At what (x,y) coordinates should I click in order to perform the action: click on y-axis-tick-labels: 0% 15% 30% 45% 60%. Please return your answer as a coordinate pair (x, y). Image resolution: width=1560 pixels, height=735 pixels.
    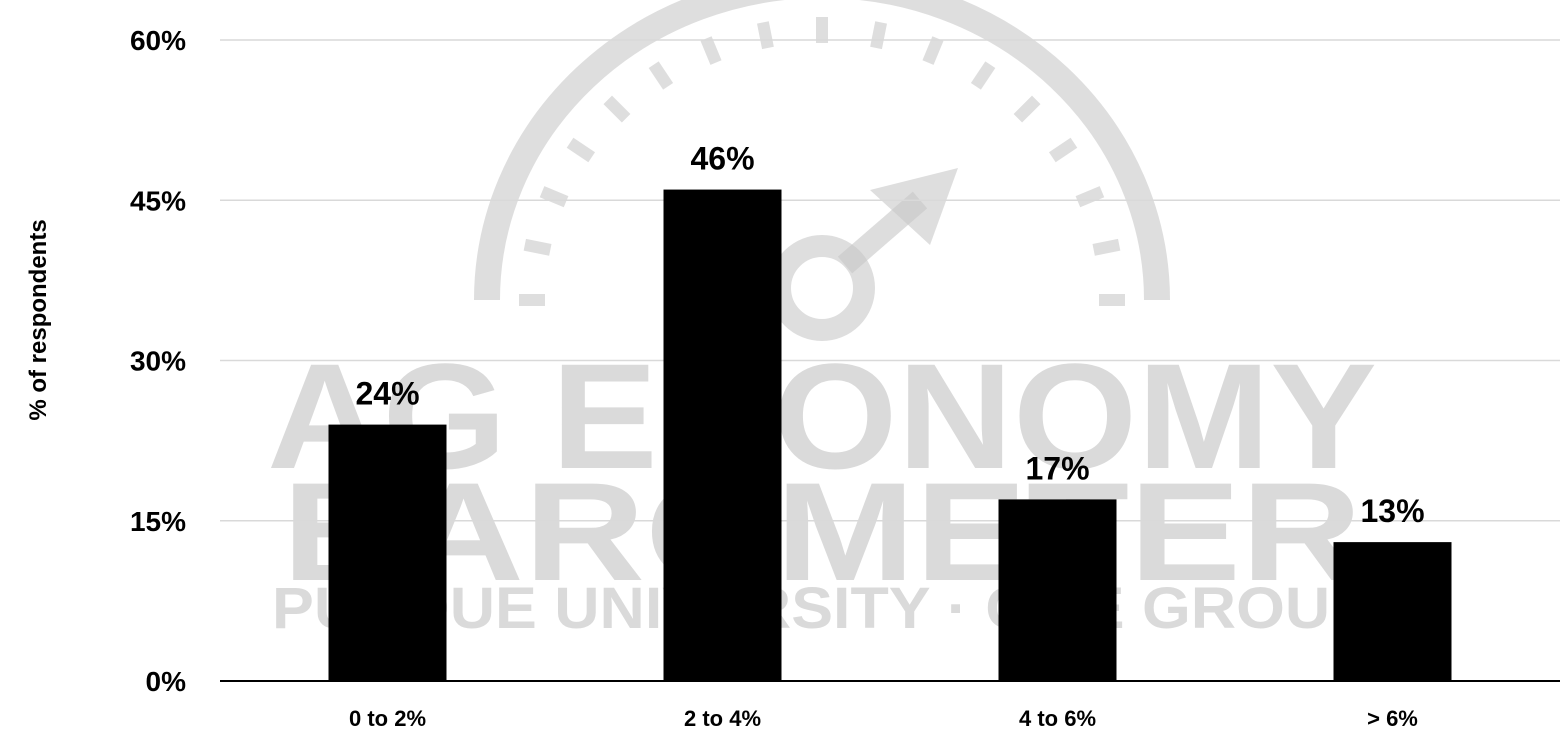
    Looking at the image, I should click on (158, 361).